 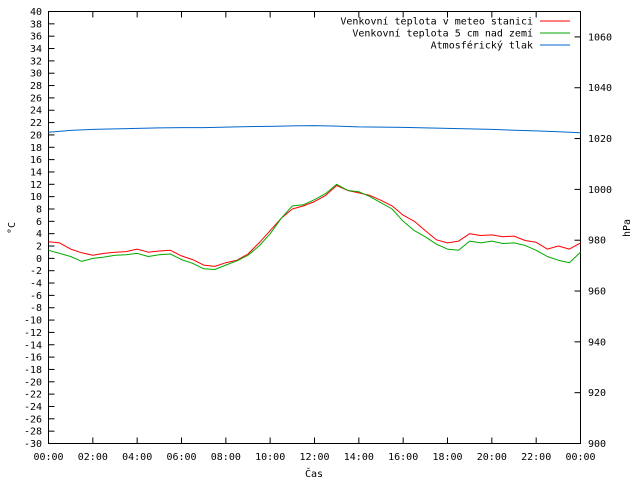 What do you see at coordinates (36, 49) in the screenshot?
I see `y-left-tick-label: 34` at bounding box center [36, 49].